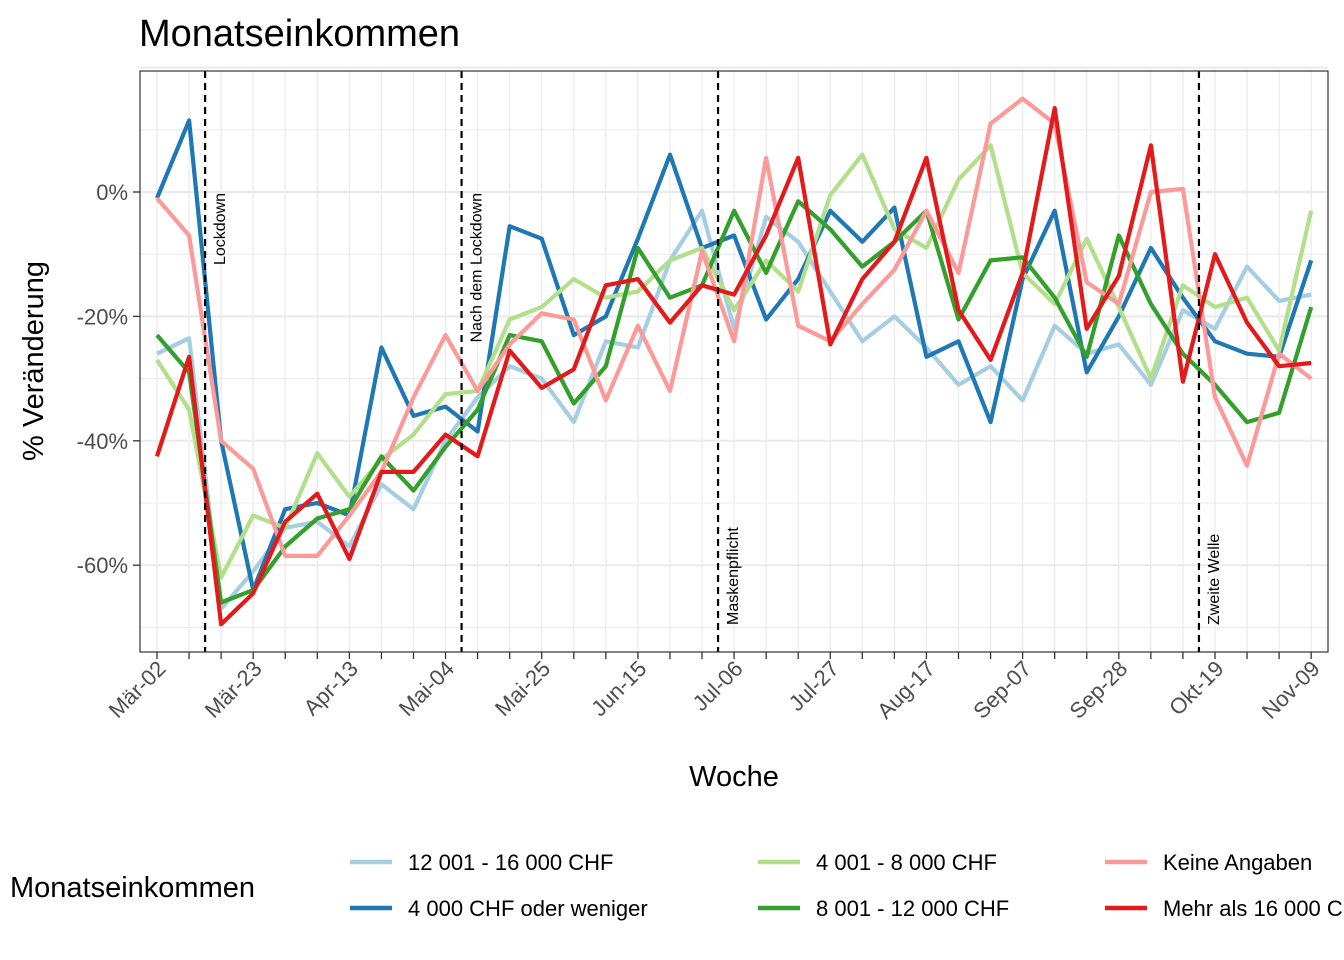 The image size is (1344, 960). What do you see at coordinates (734, 777) in the screenshot?
I see `x-axis-title: Woche` at bounding box center [734, 777].